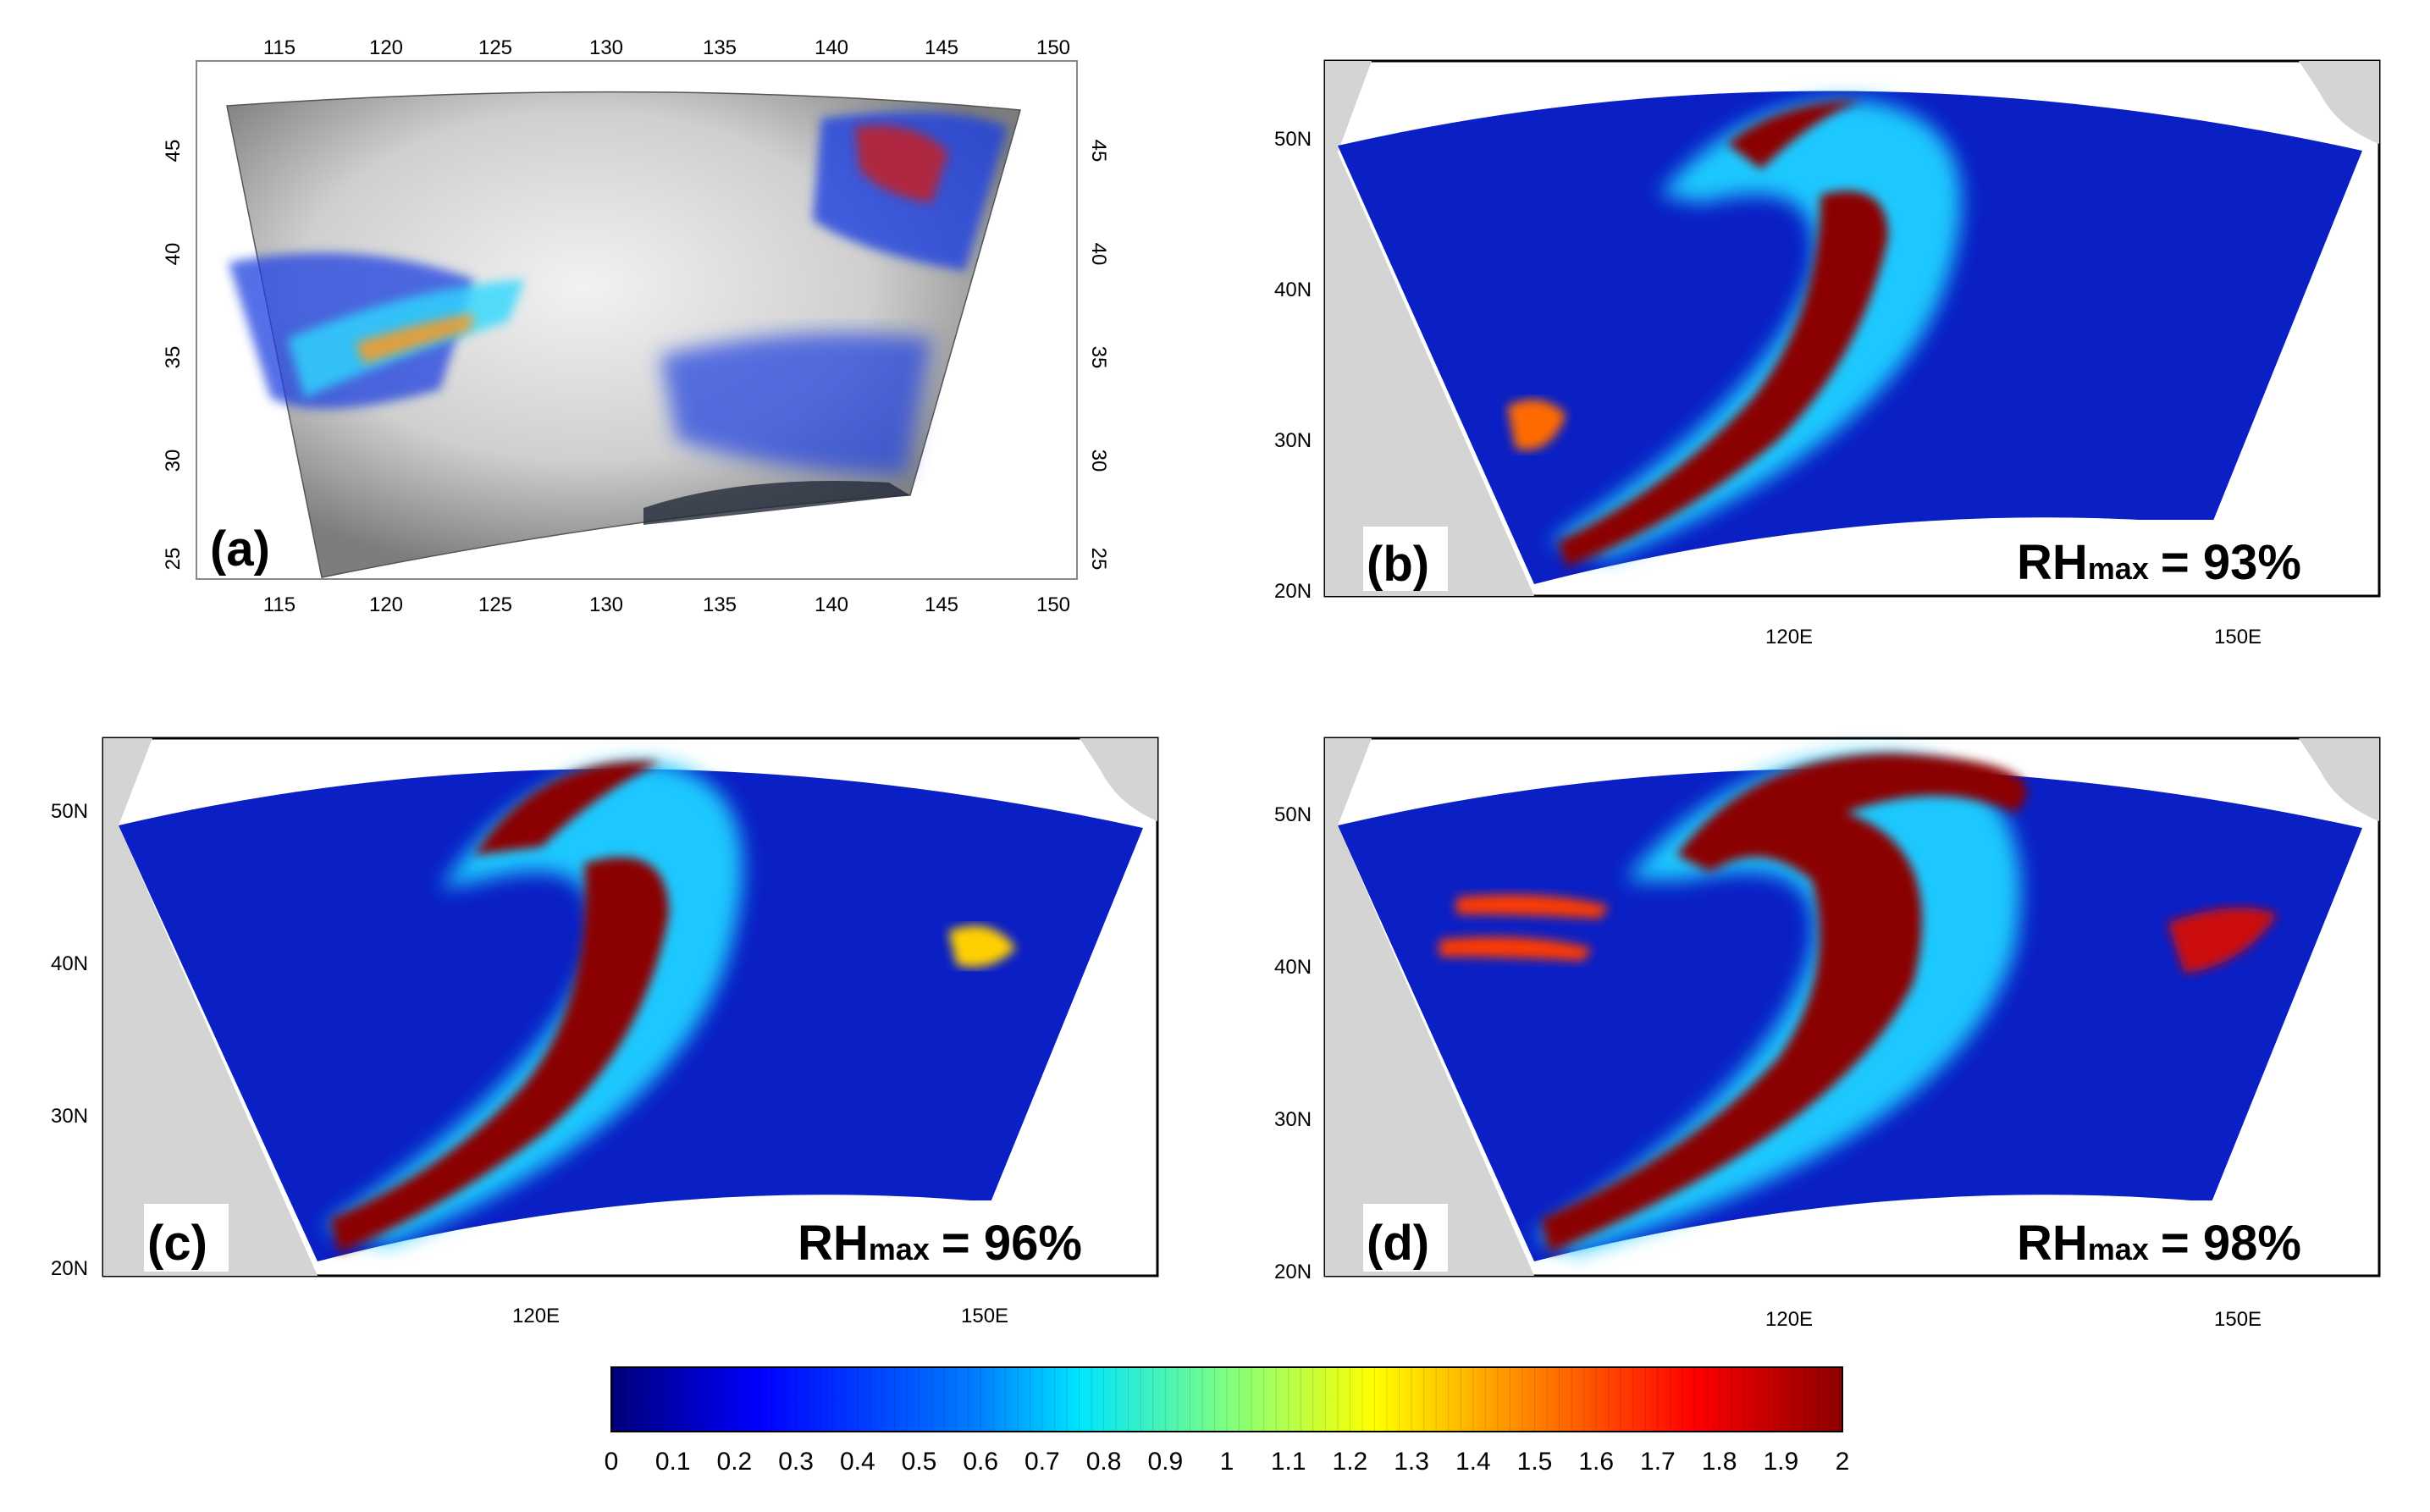  Describe the element at coordinates (177, 1243) in the screenshot. I see `panel-c-label: (c)` at that location.